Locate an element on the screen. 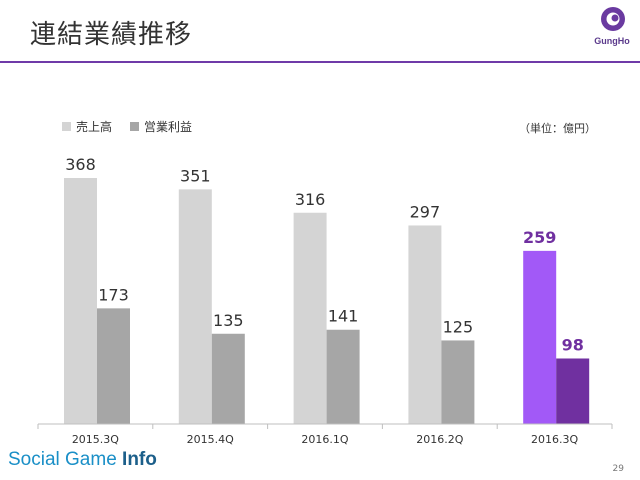 This screenshot has height=480, width=640. x-tick-label: 2016.1Q is located at coordinates (324, 439).